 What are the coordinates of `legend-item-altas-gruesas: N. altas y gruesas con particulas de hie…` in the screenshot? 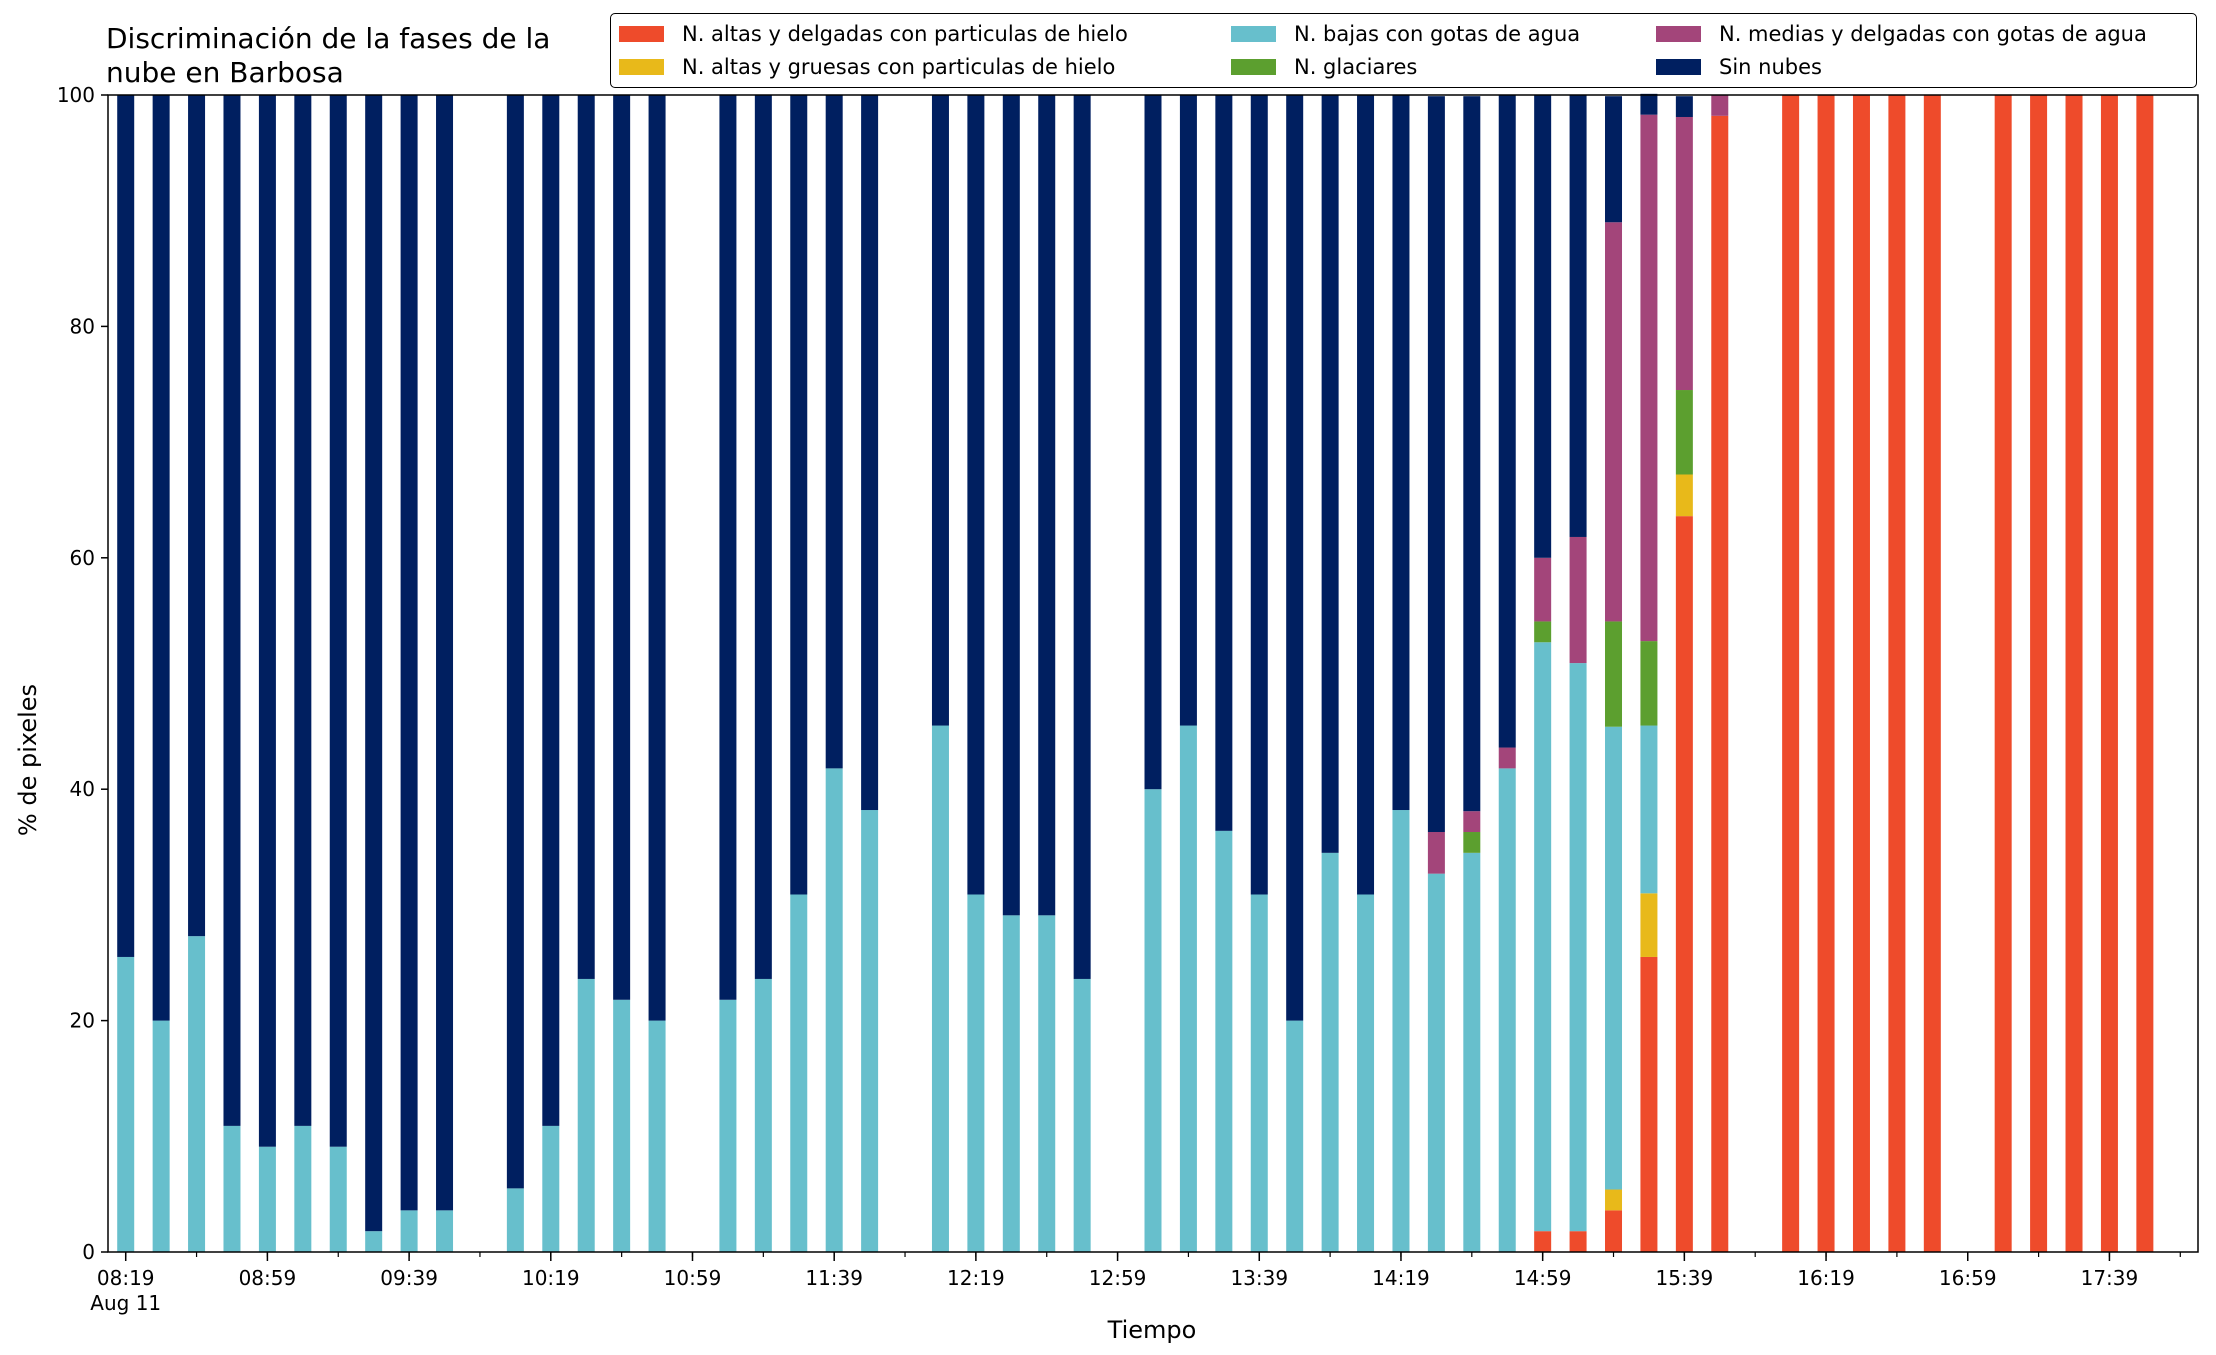 It's located at (867, 67).